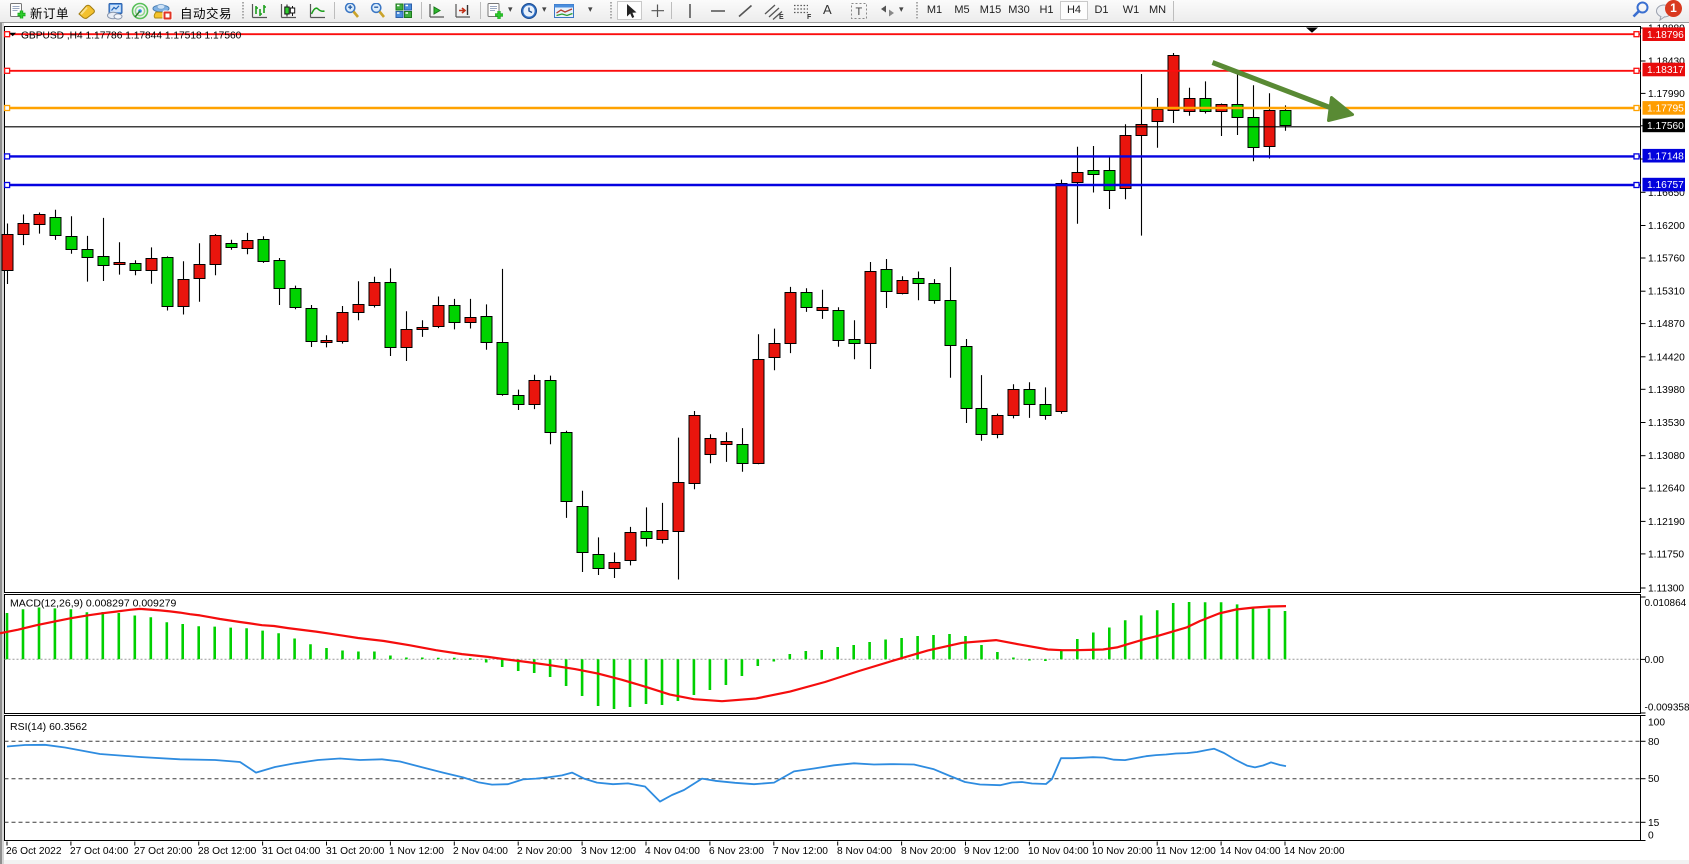 Image resolution: width=1689 pixels, height=864 pixels. Describe the element at coordinates (1666, 456) in the screenshot. I see `svg-text: 1.13080` at that location.